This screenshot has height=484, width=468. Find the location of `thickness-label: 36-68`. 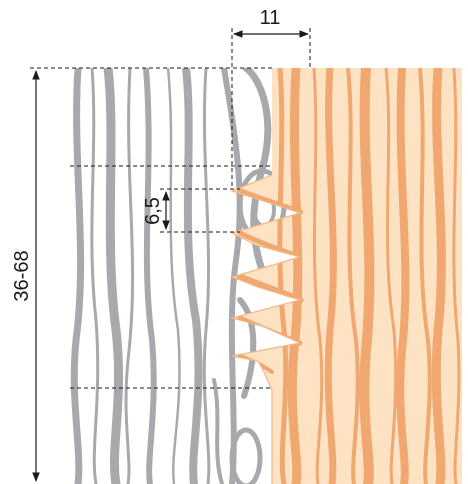

thickness-label: 36-68 is located at coordinates (22, 275).